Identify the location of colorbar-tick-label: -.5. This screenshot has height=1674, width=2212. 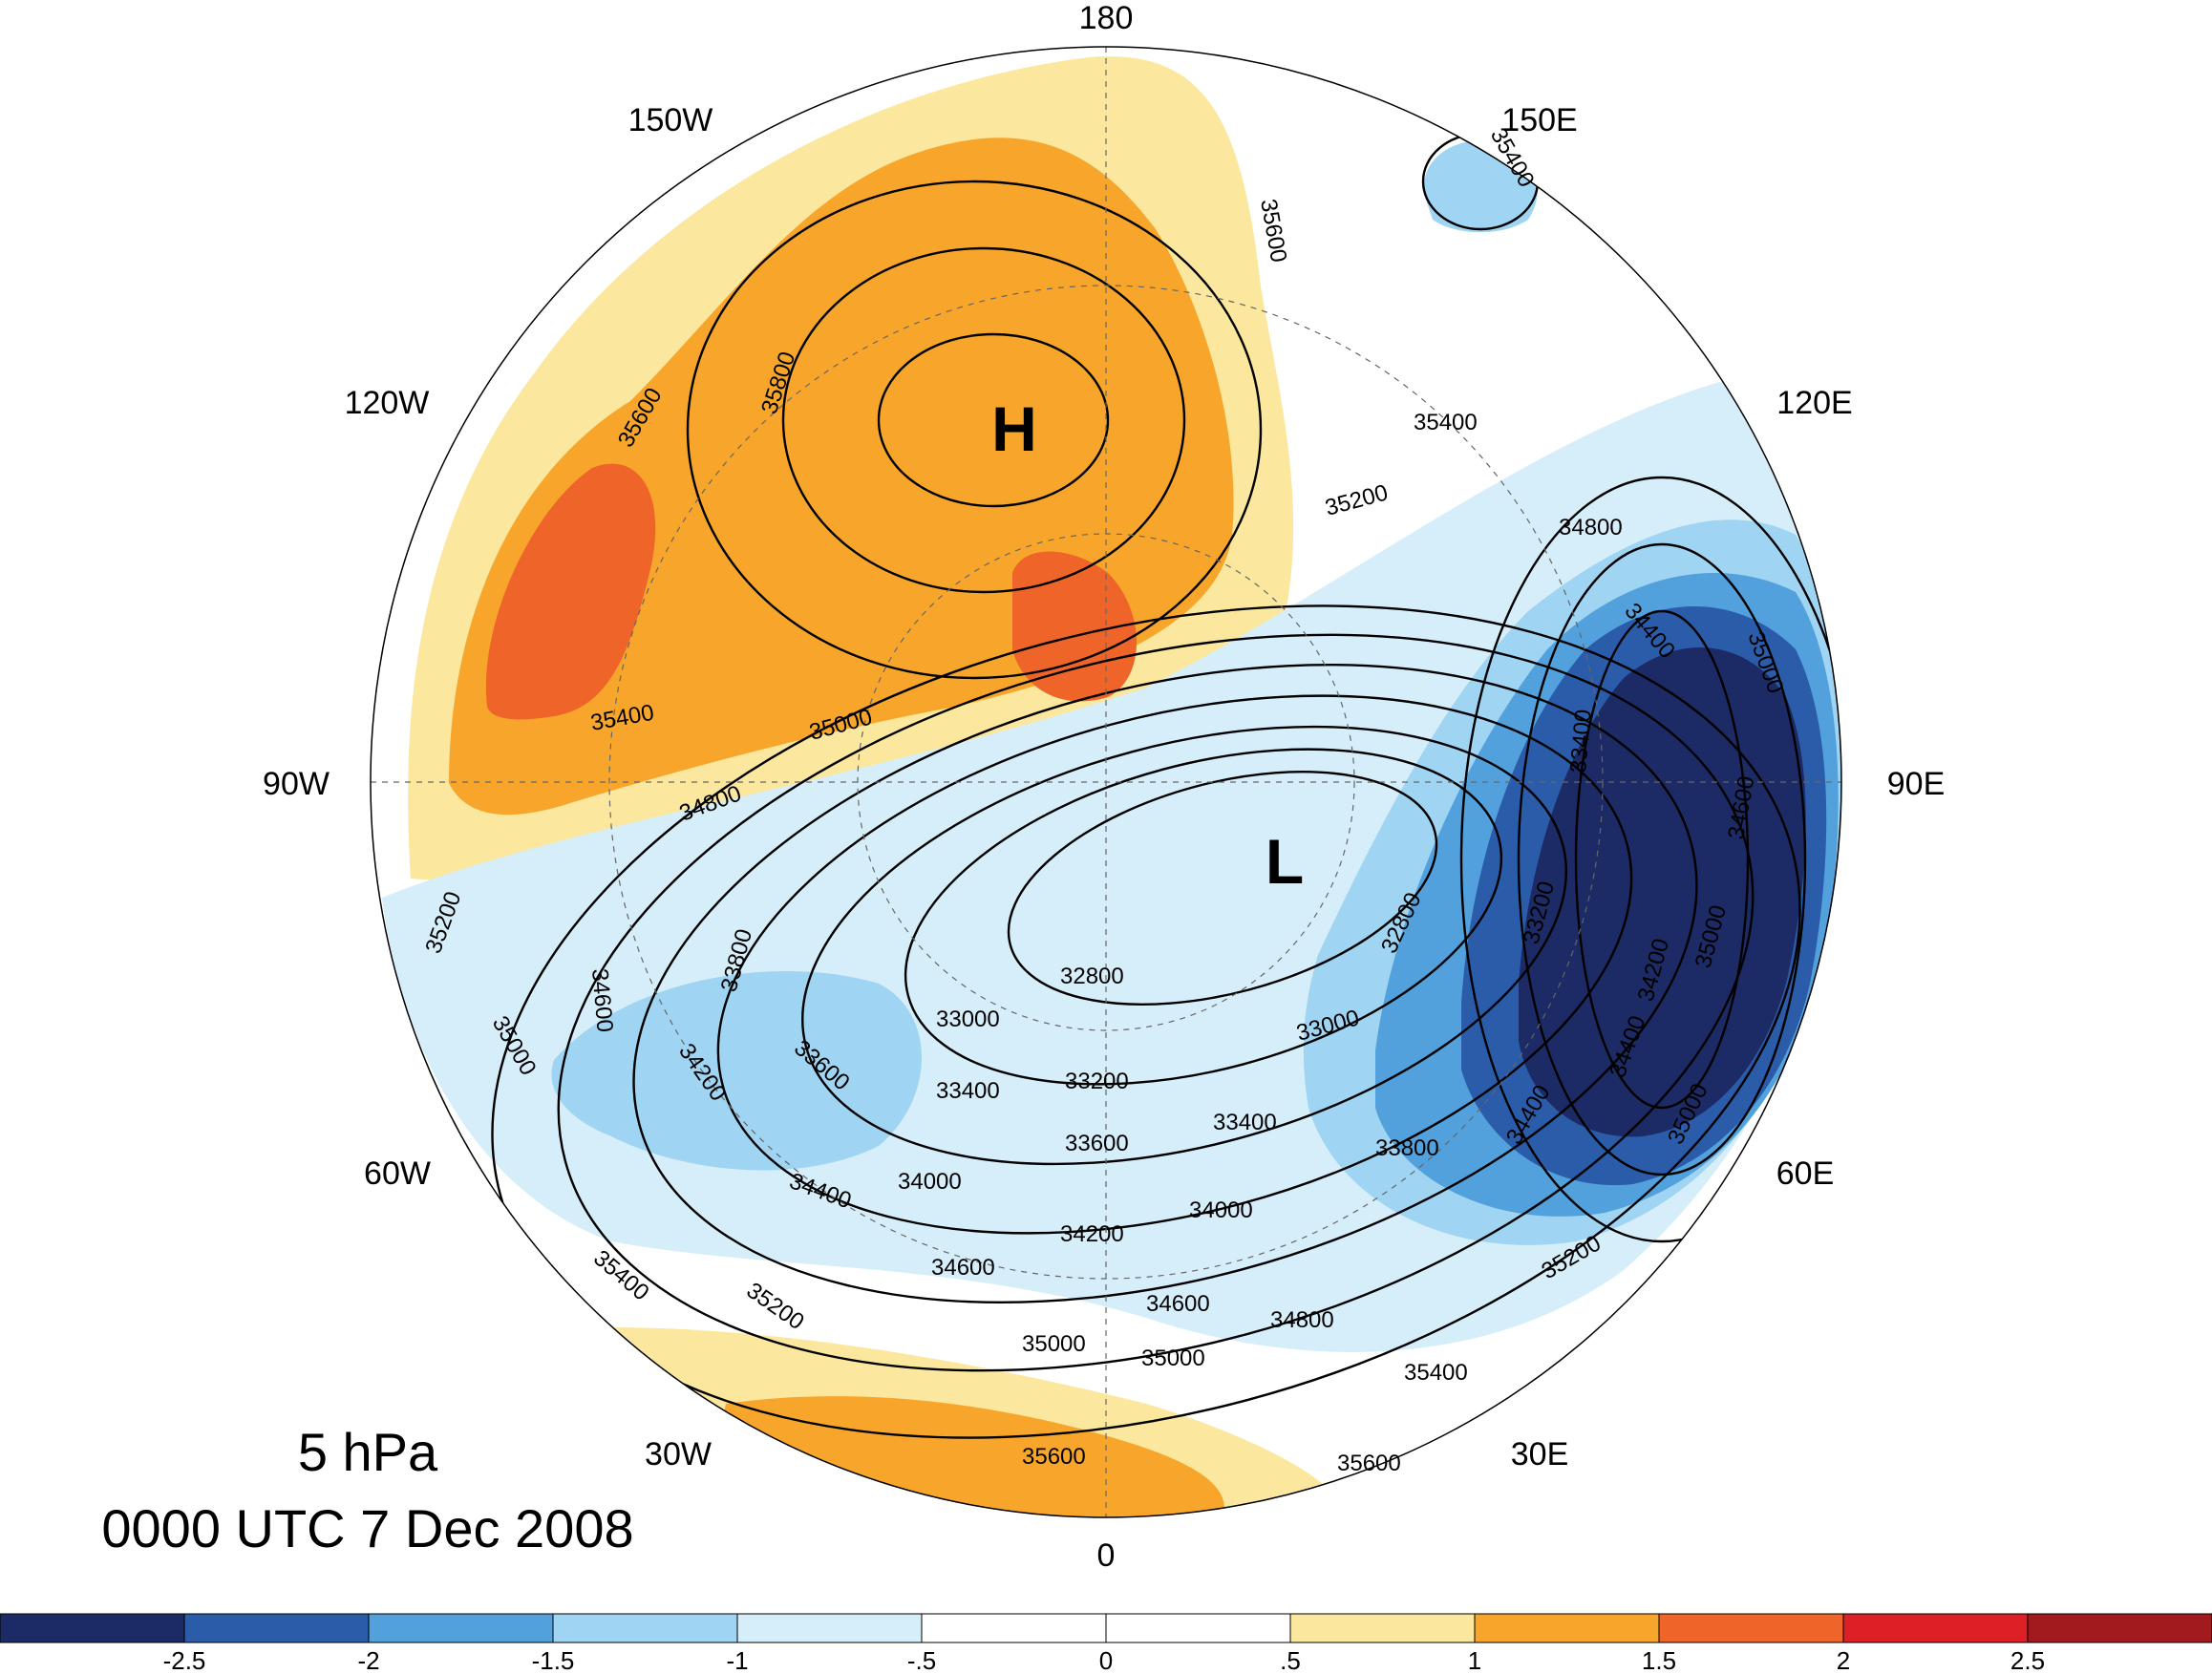
(921, 1660).